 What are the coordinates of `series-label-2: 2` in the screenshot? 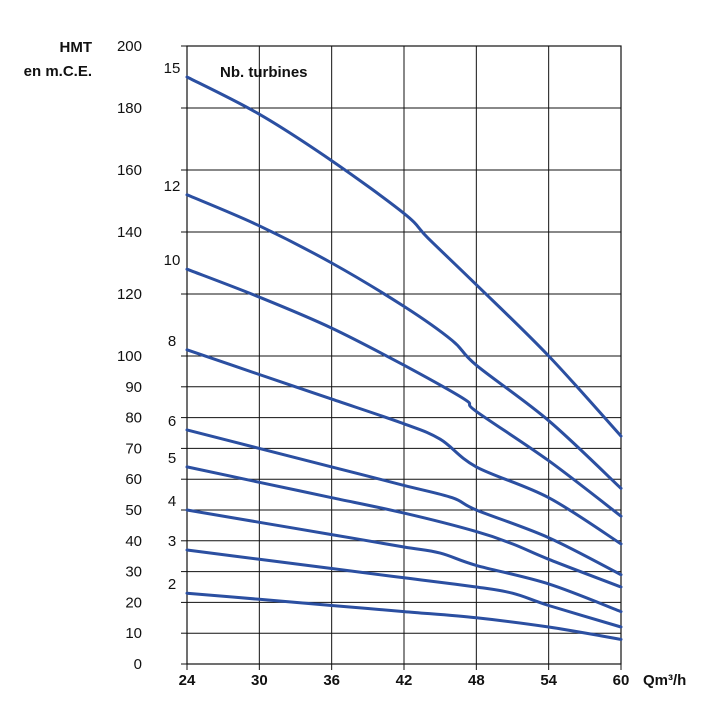 It's located at (172, 584).